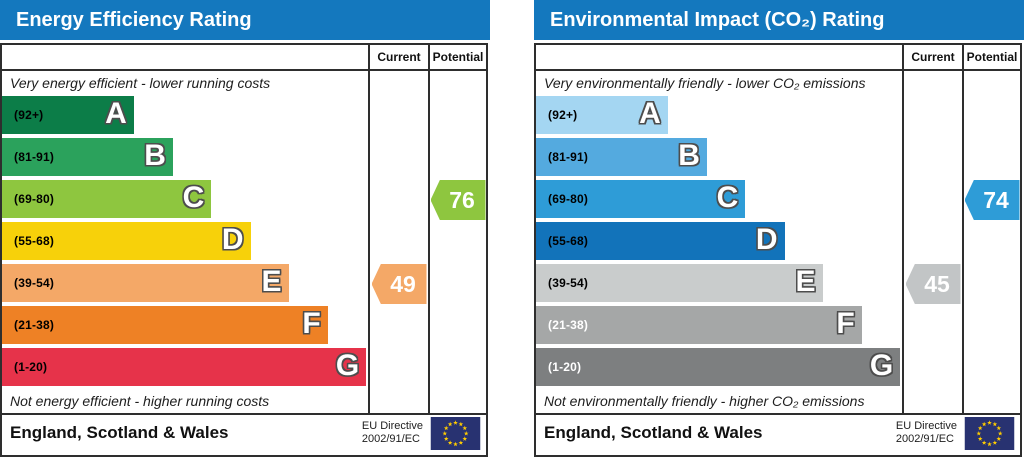 The width and height of the screenshot is (1024, 460). Describe the element at coordinates (155, 155) in the screenshot. I see `band-letter: B` at that location.